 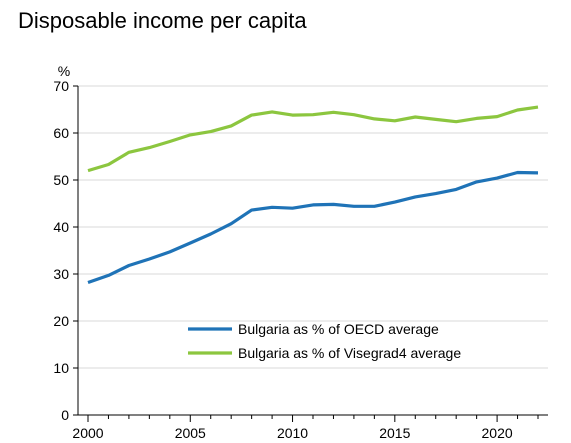 What do you see at coordinates (61, 180) in the screenshot?
I see `y-tick-label-50: 50` at bounding box center [61, 180].